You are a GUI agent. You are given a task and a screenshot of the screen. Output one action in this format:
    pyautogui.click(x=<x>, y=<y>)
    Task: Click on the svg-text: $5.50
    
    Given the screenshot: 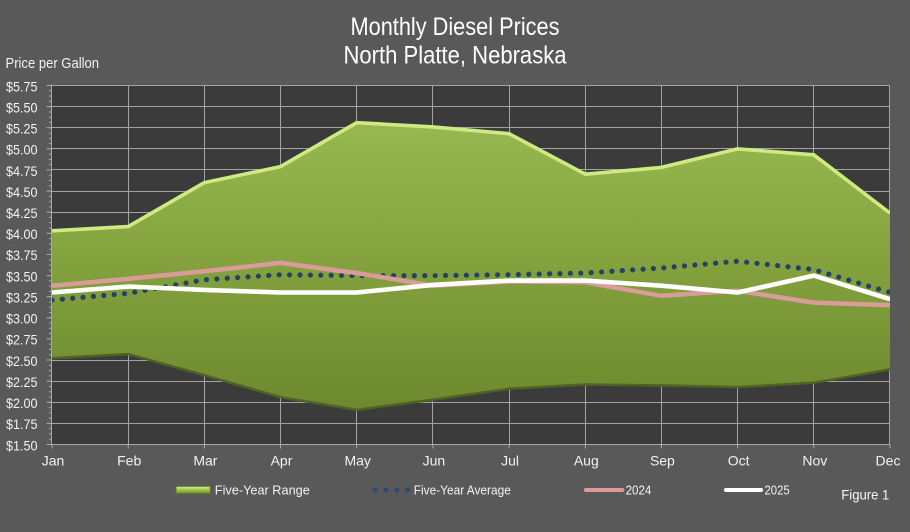 What is the action you would take?
    pyautogui.click(x=22, y=107)
    